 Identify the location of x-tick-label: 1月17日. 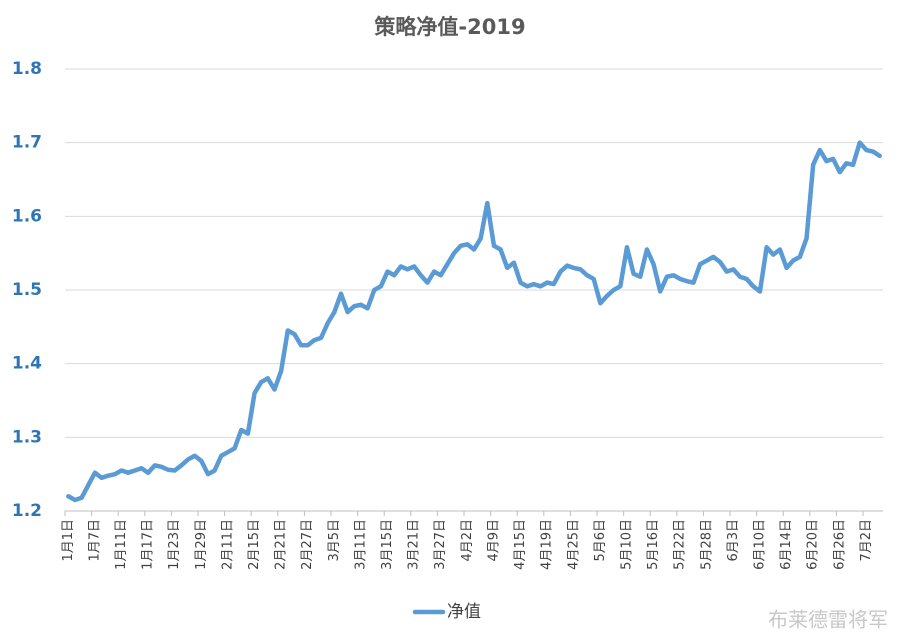
(148, 544).